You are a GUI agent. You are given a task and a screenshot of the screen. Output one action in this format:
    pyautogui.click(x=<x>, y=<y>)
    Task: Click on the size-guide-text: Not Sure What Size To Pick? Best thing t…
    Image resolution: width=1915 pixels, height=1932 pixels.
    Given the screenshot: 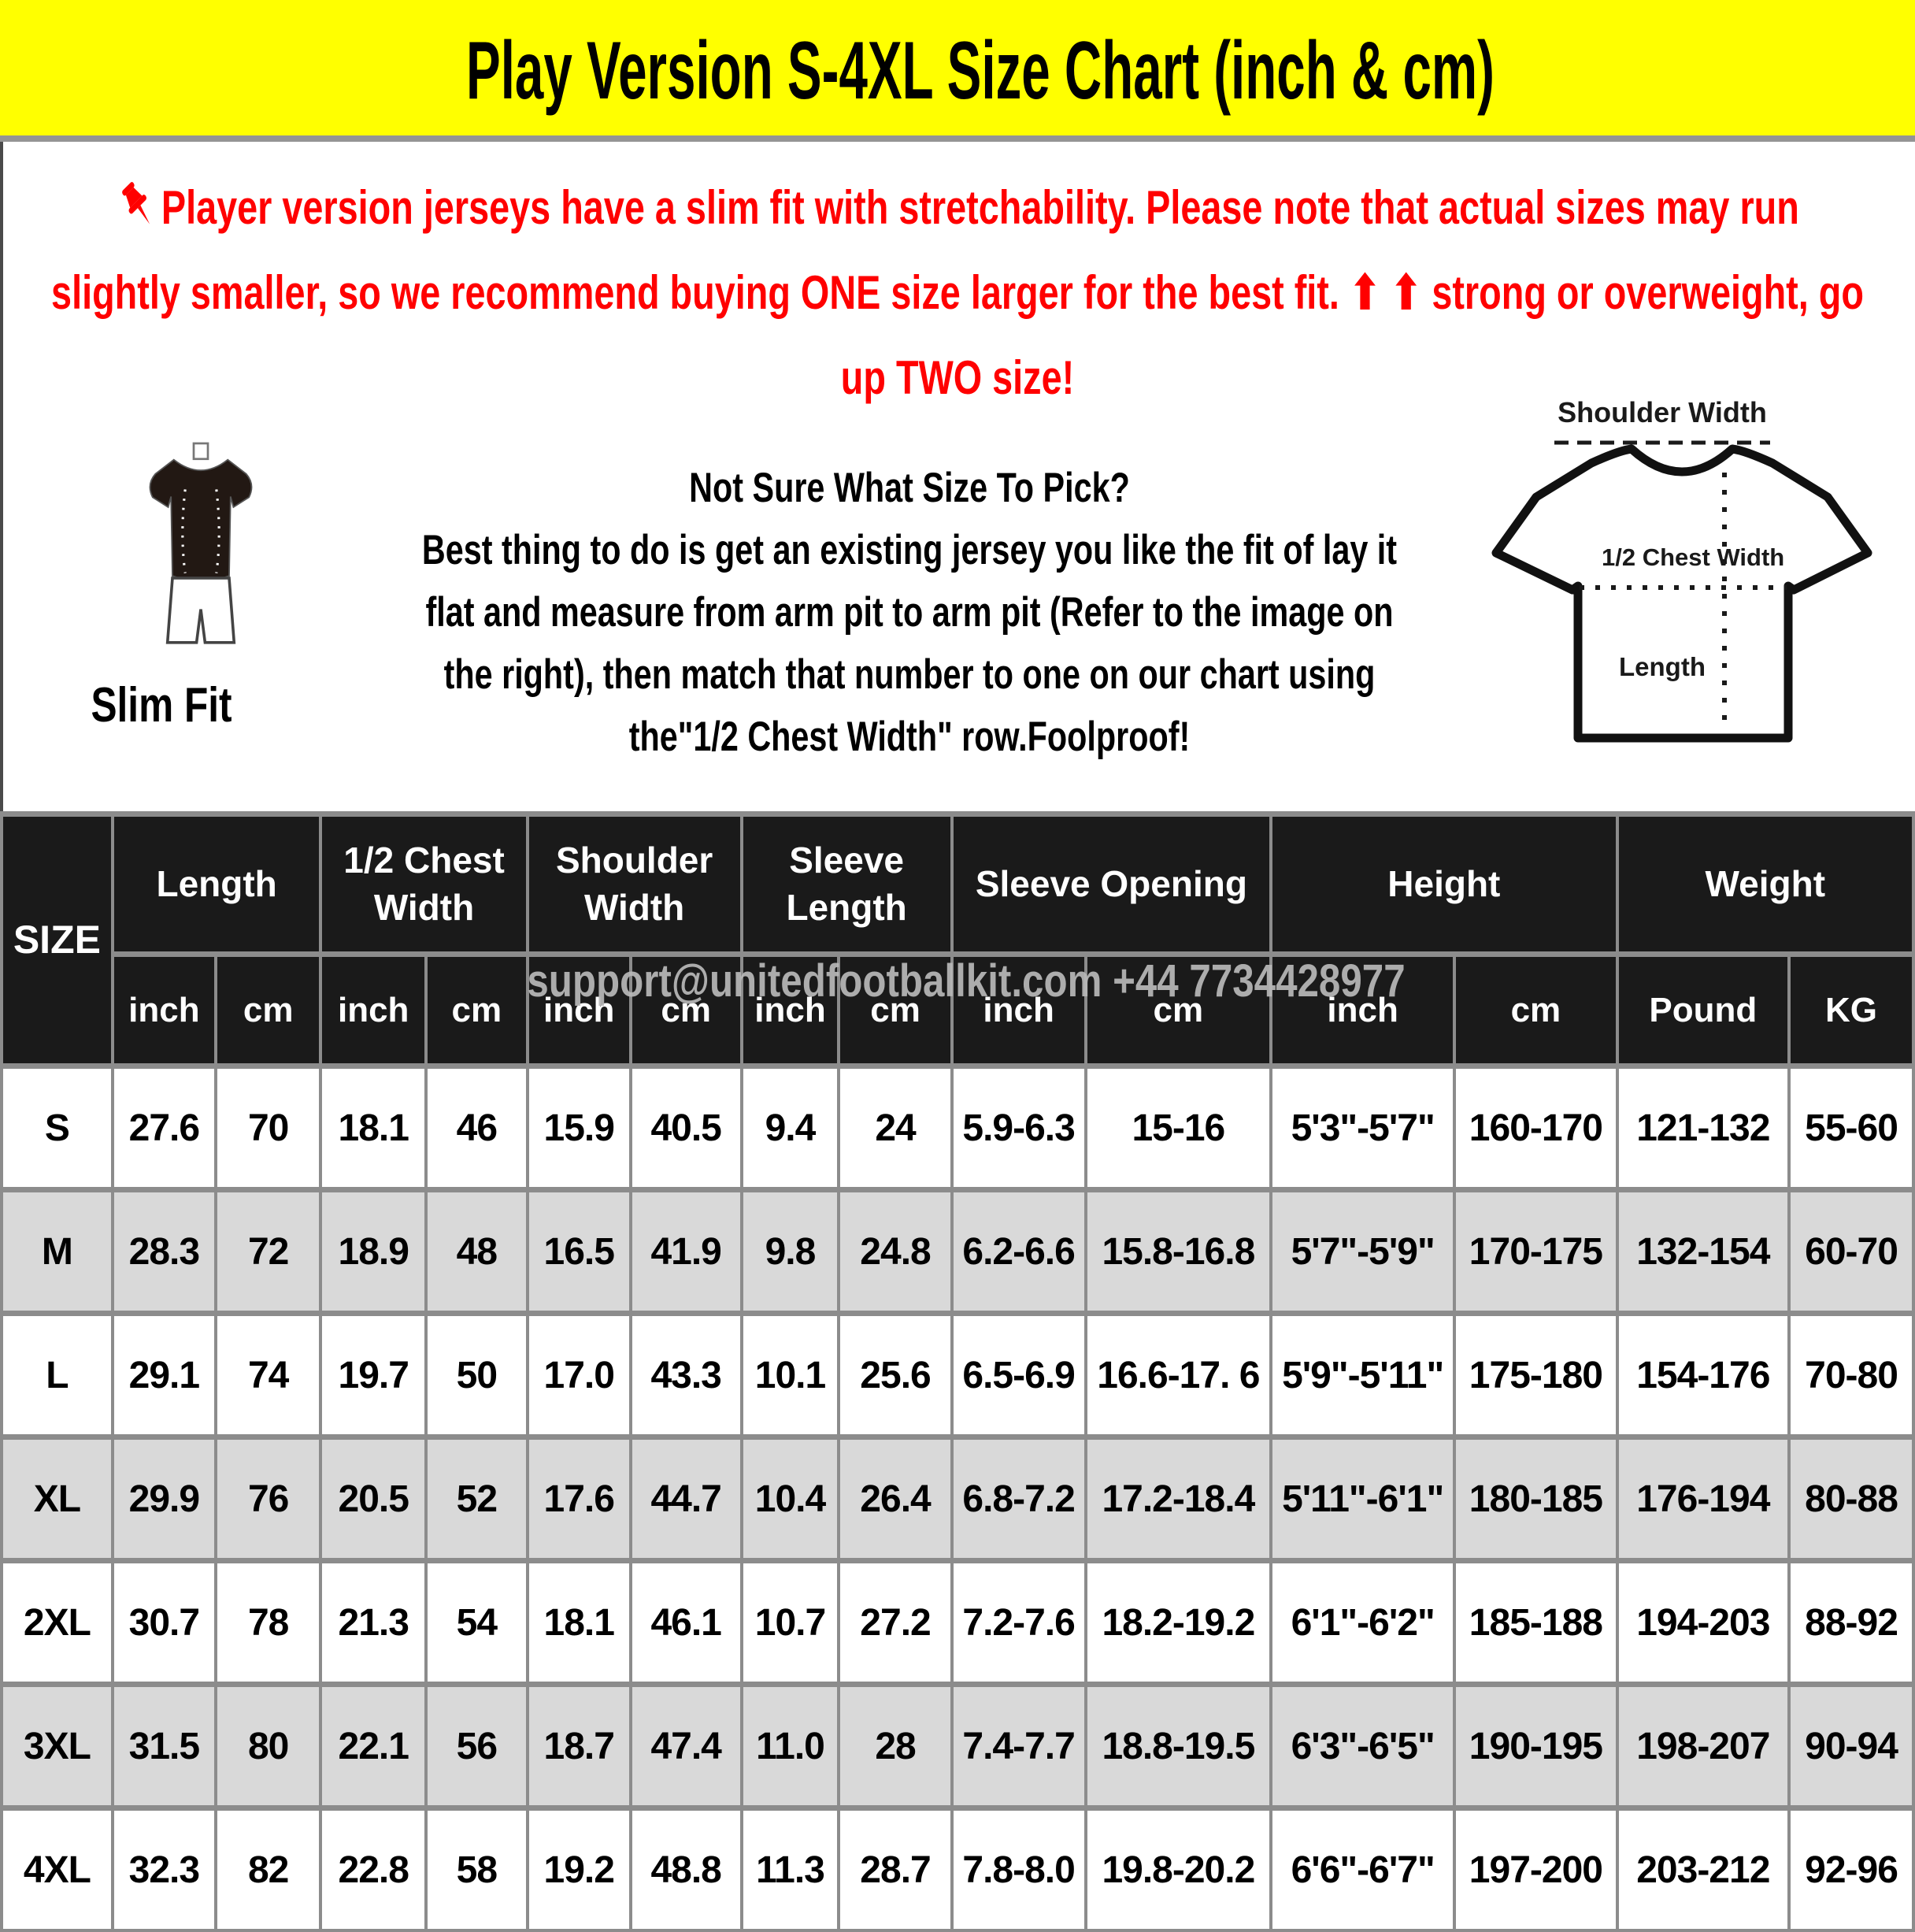 What is the action you would take?
    pyautogui.click(x=909, y=612)
    